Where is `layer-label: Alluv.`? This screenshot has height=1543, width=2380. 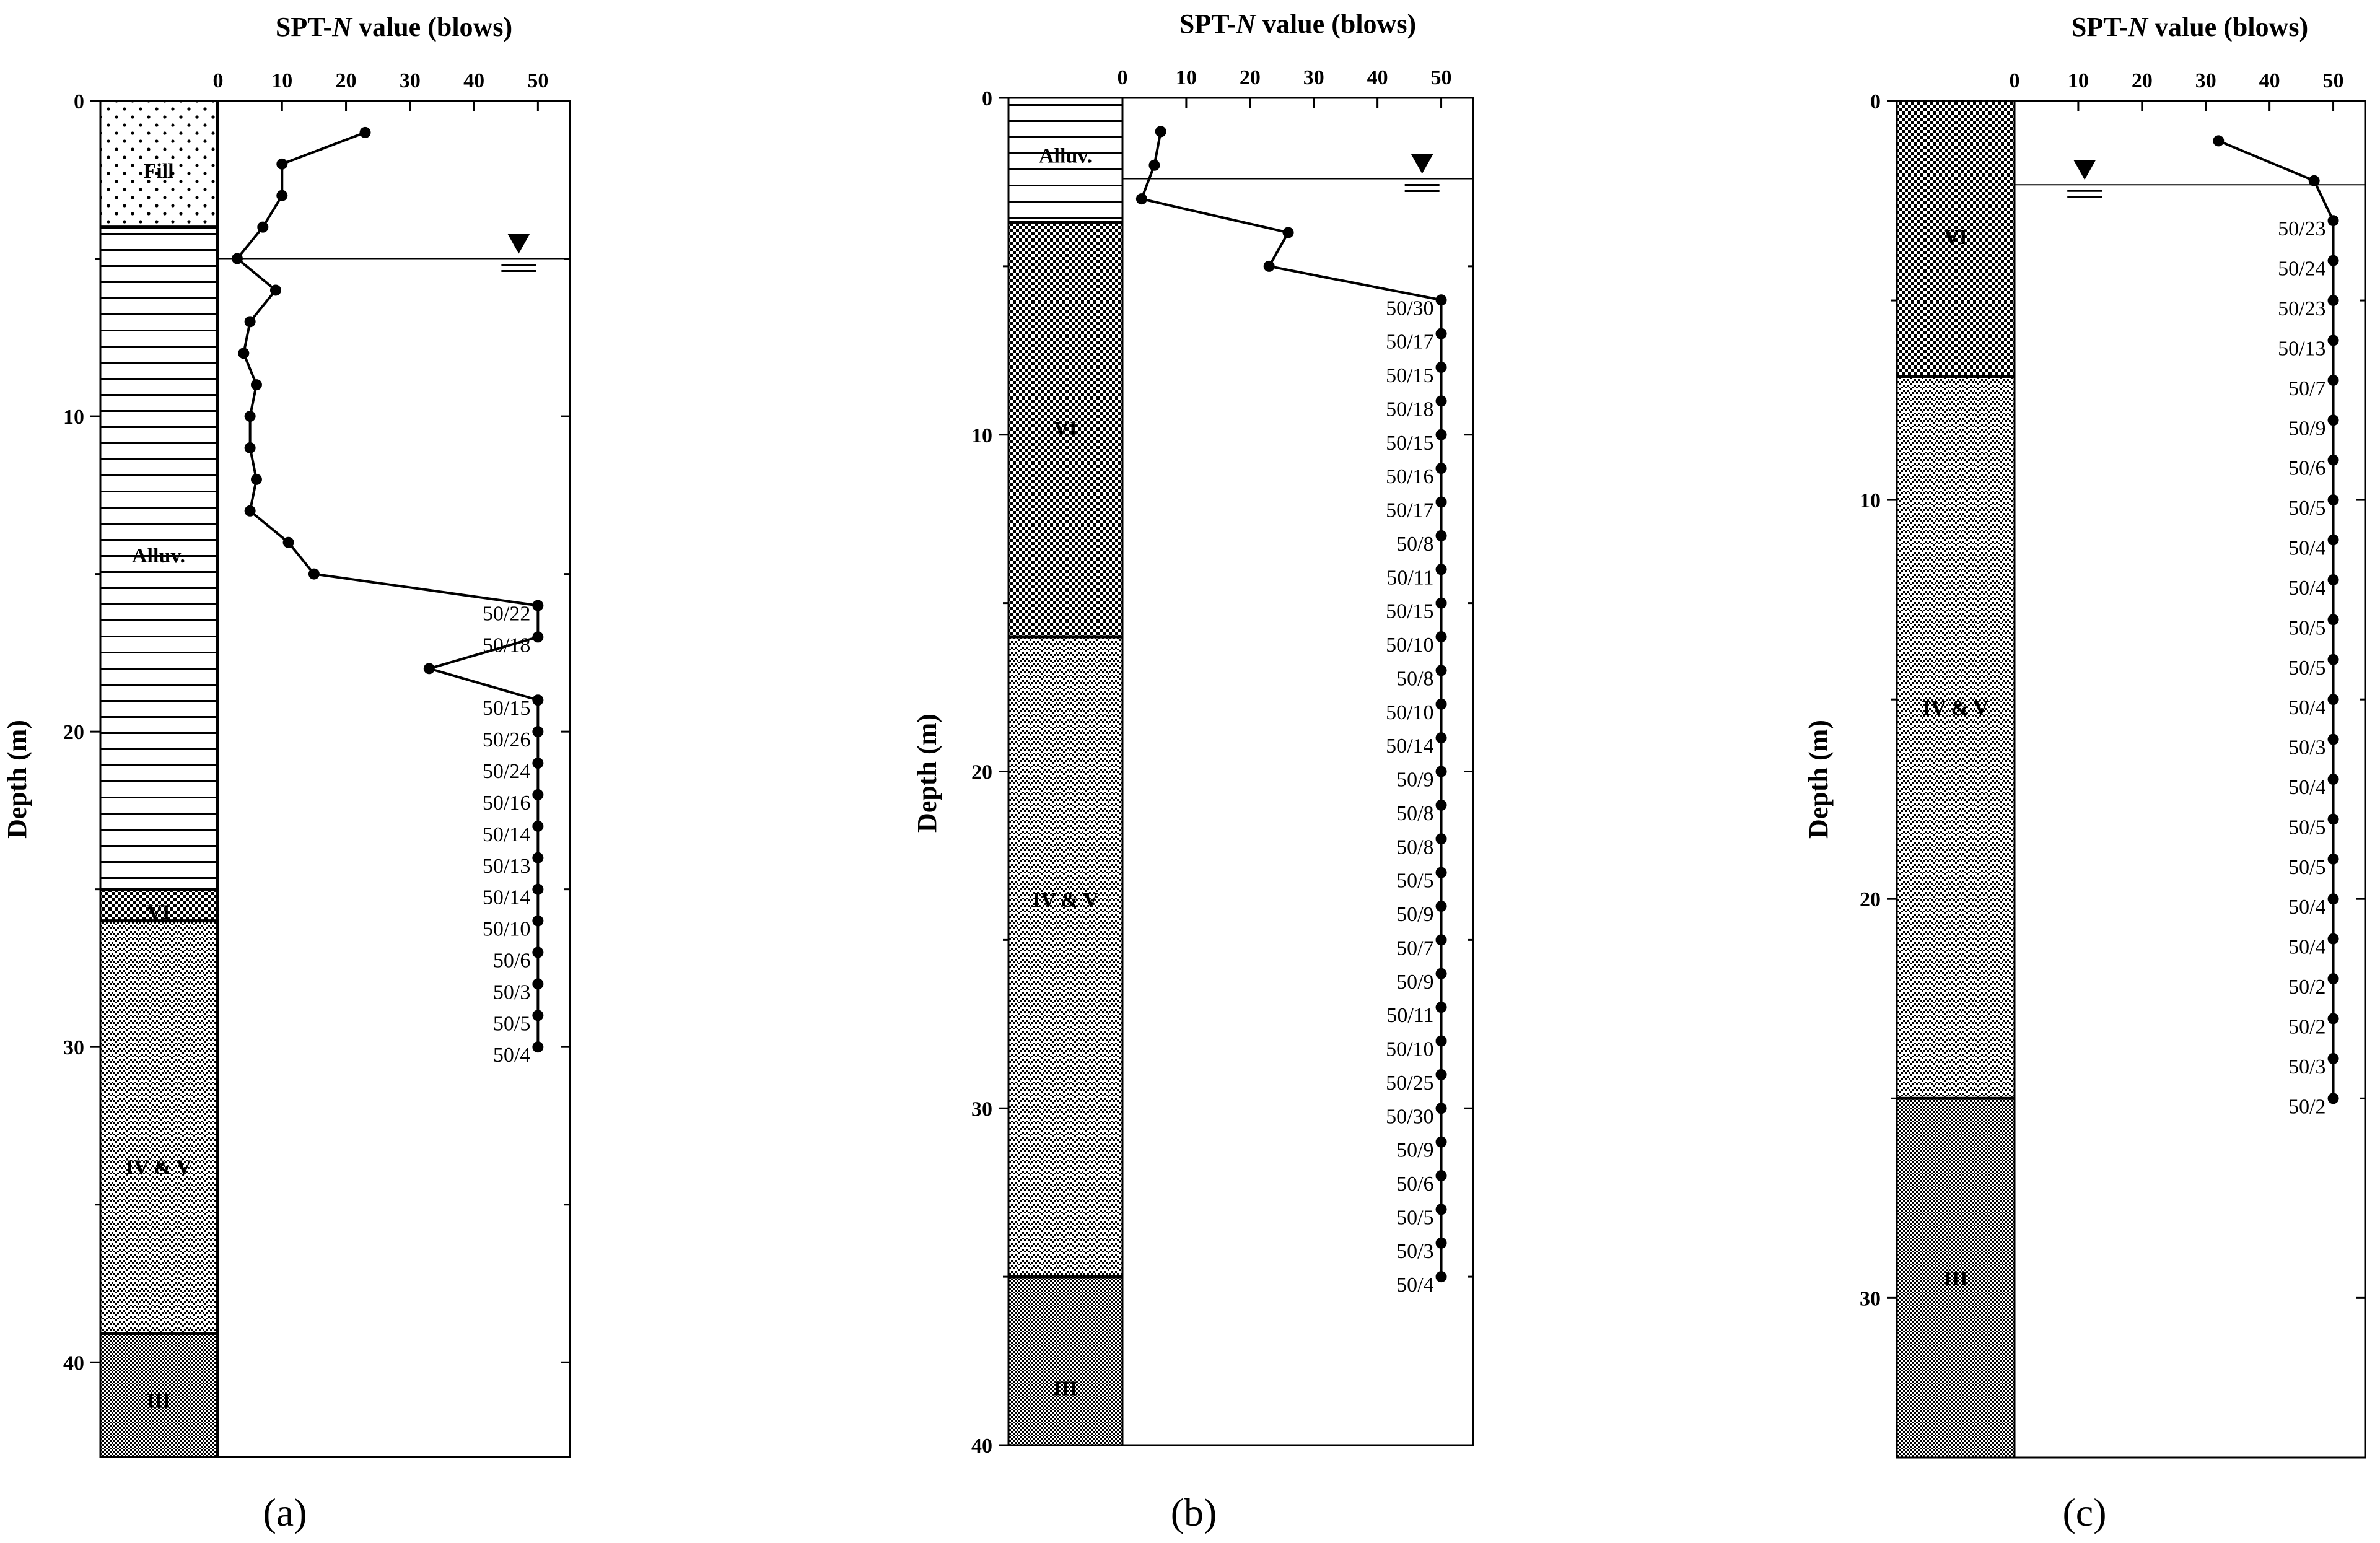
layer-label: Alluv. is located at coordinates (158, 555).